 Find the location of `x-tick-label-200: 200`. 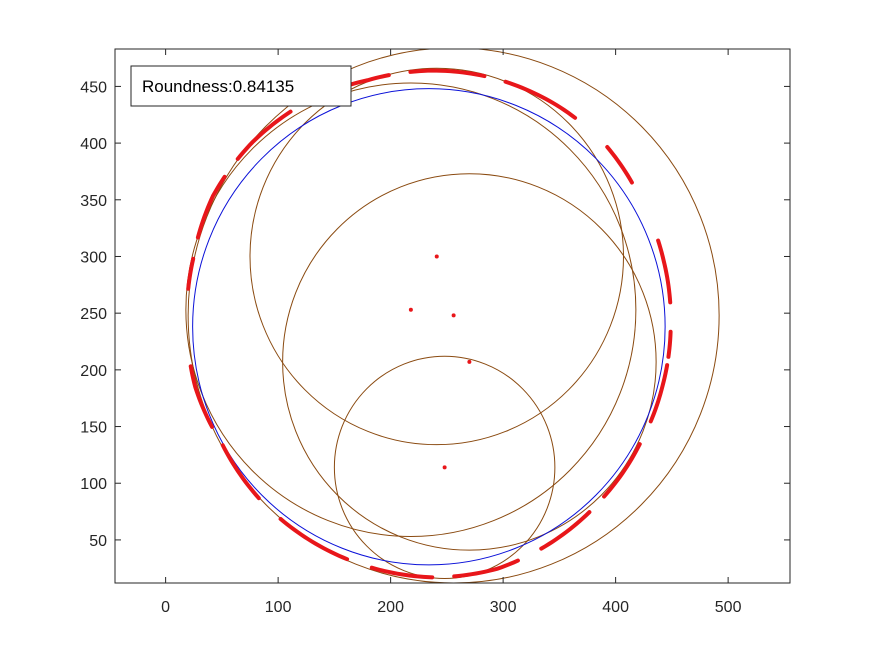

x-tick-label-200: 200 is located at coordinates (390, 607).